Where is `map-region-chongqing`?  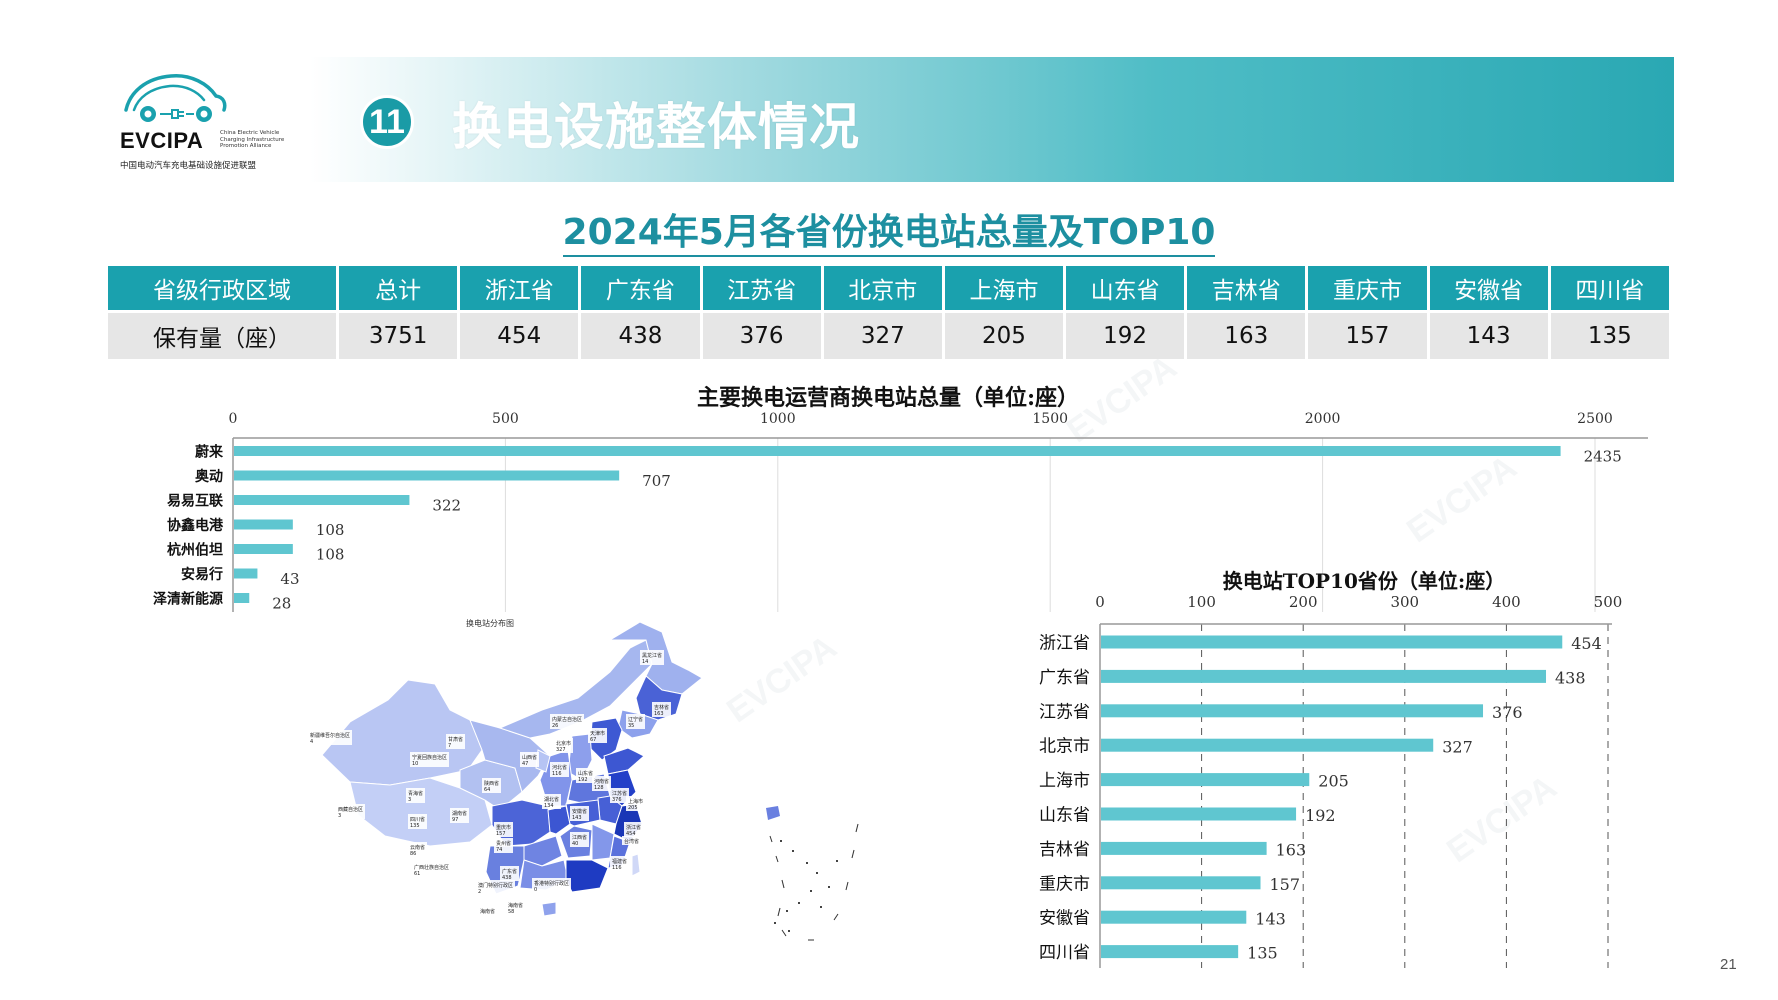
map-region-chongqing is located at coordinates (559, 820).